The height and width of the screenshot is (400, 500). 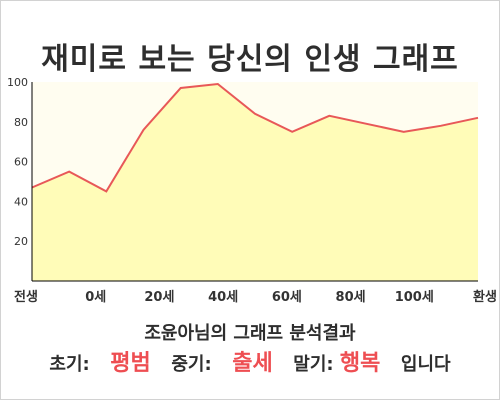 I want to click on page-title: 재미로 보는 당신의 인생 그래프, so click(x=250, y=59).